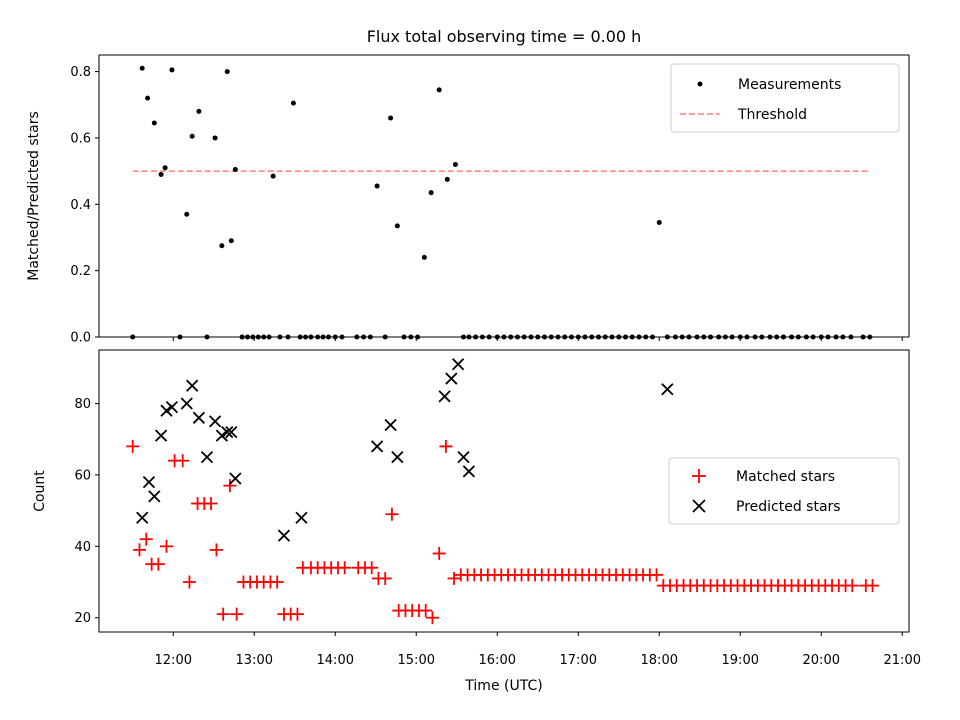 This screenshot has width=960, height=720. I want to click on chart-title: Flux total observing time = 0.00 h, so click(504, 36).